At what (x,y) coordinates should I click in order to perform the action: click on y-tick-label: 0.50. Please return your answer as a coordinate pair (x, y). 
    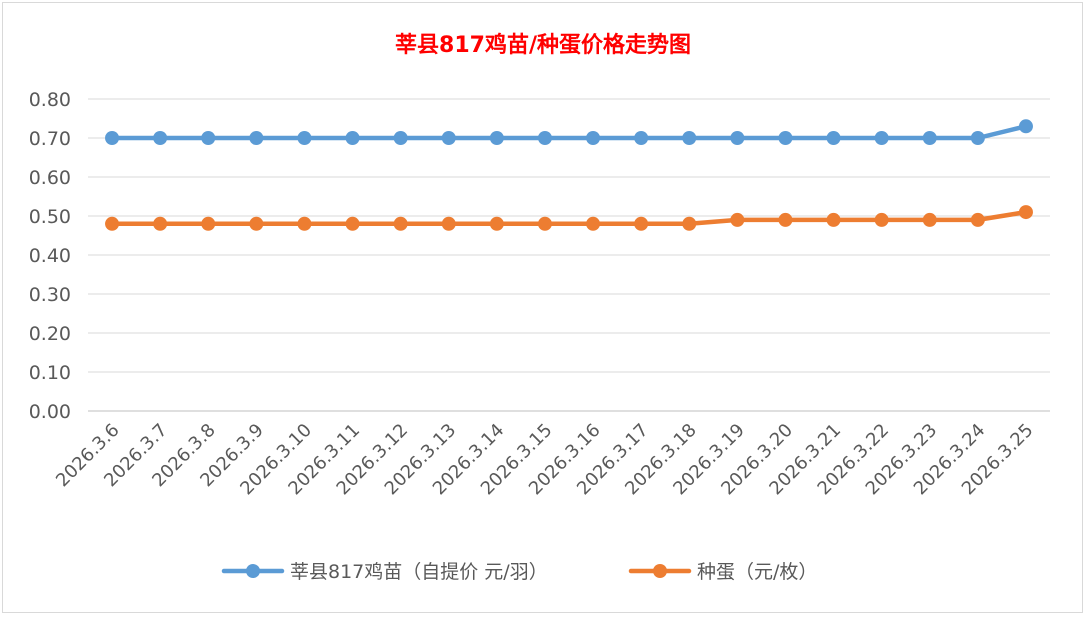
    Looking at the image, I should click on (50, 217).